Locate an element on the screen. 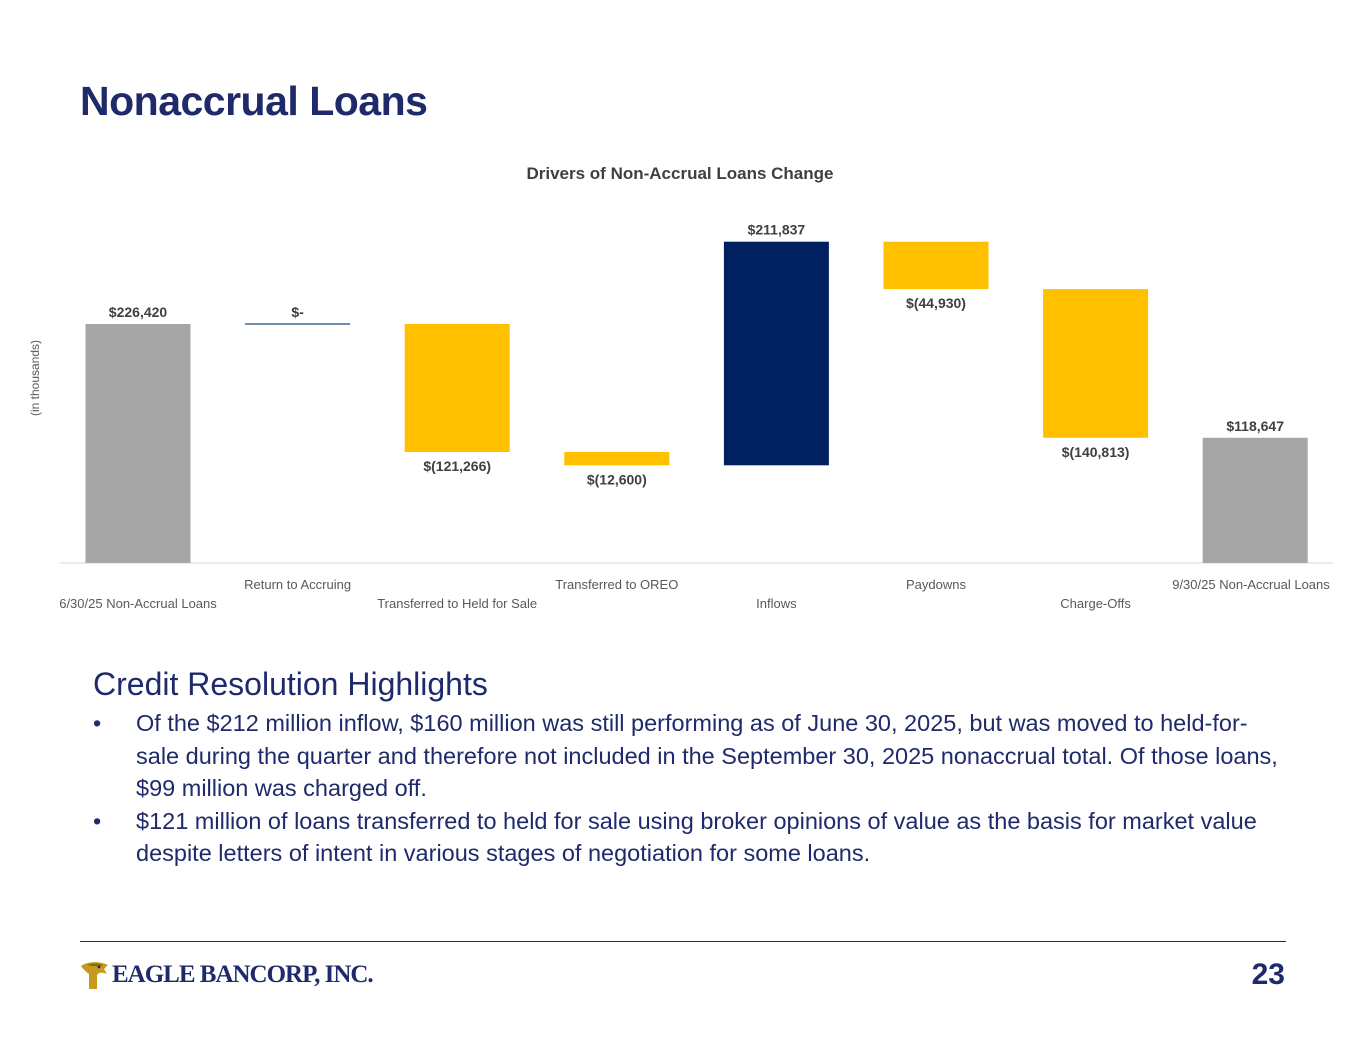 The height and width of the screenshot is (1055, 1365). x-tick-label: Inflows is located at coordinates (776, 603).